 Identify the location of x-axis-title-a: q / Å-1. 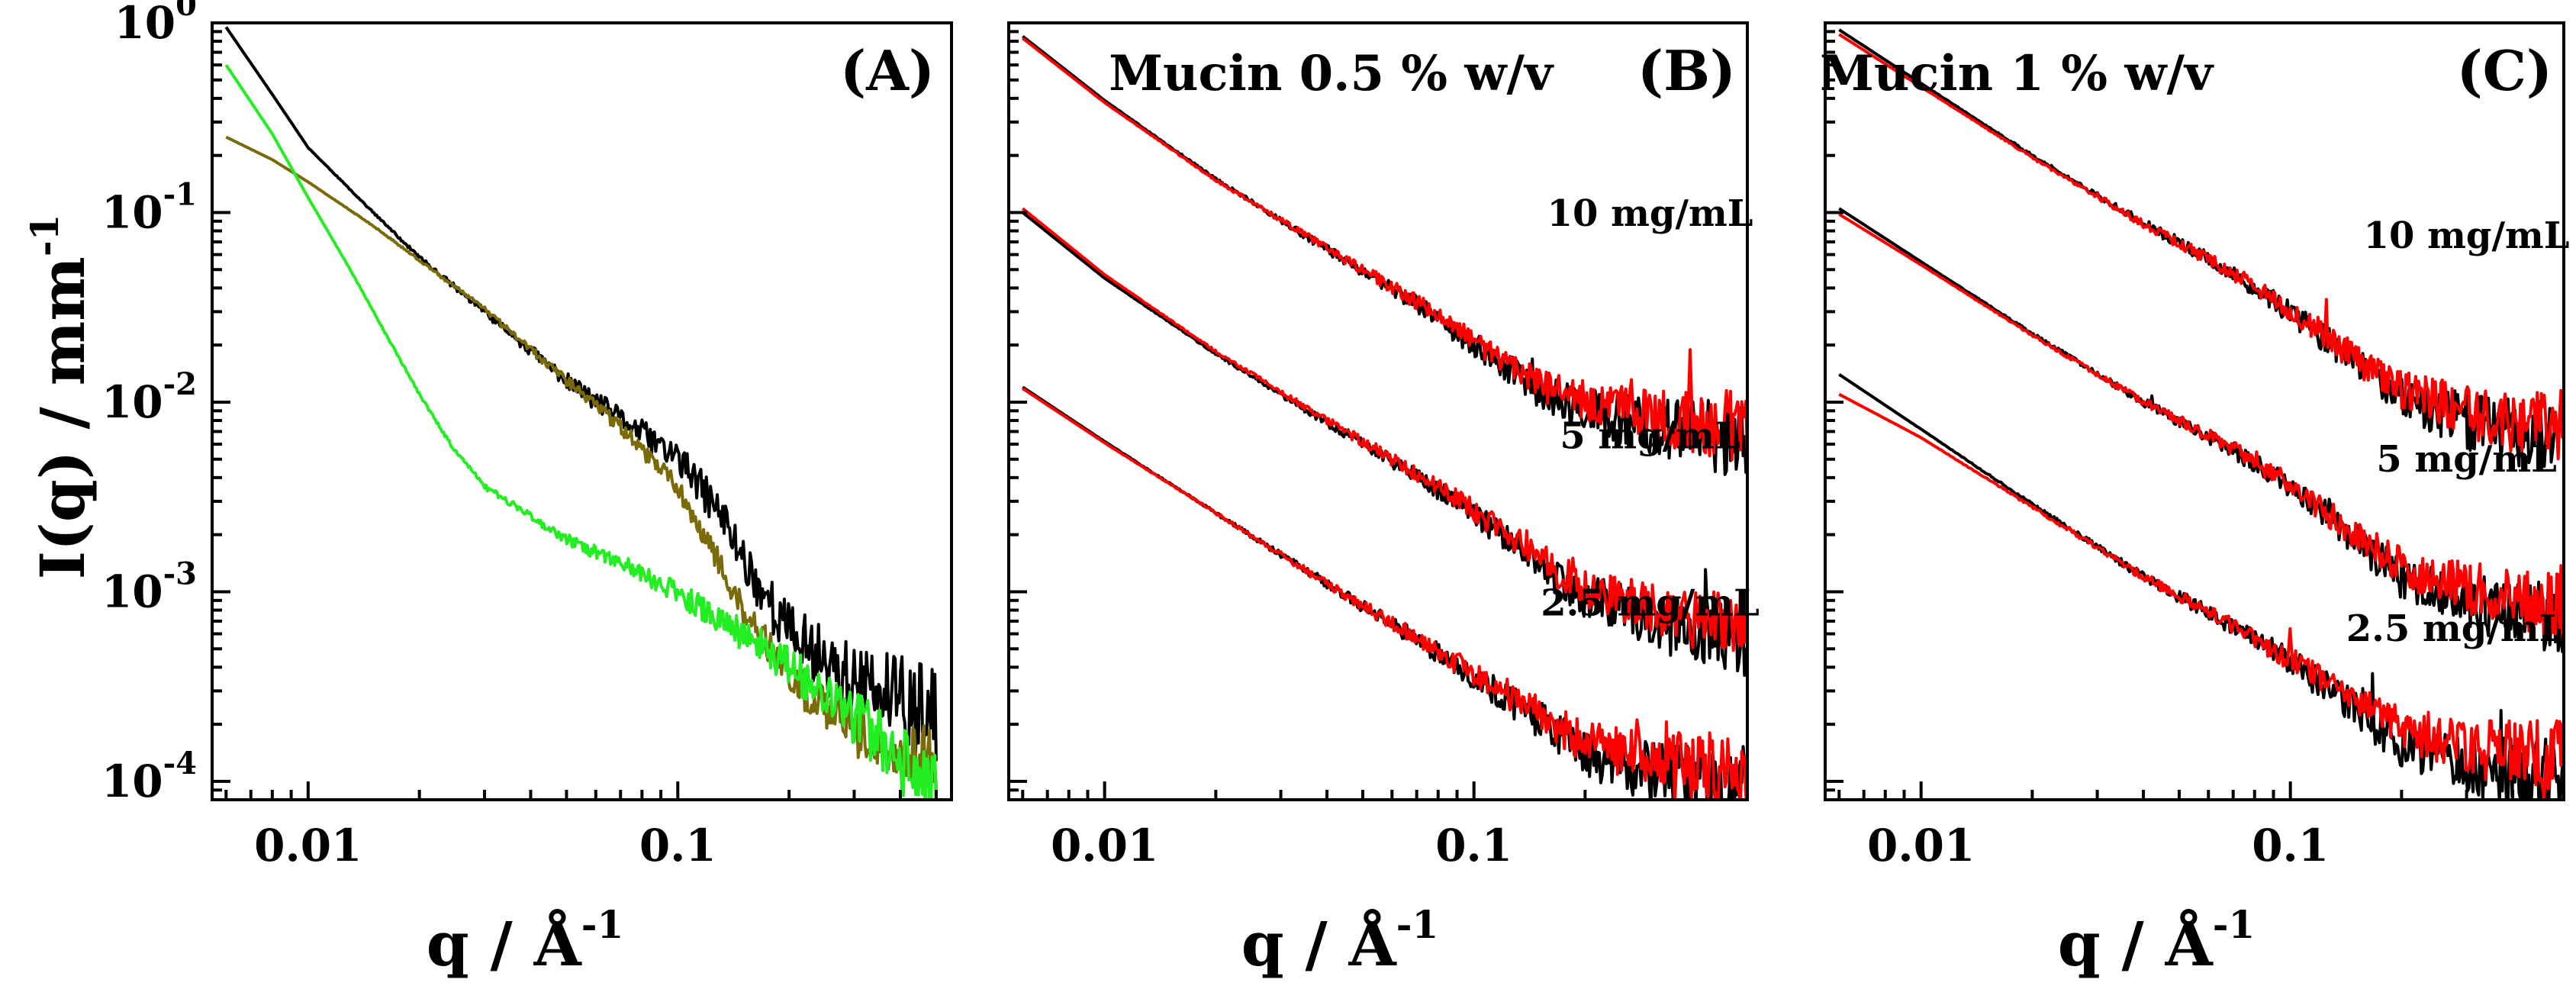
(525, 941).